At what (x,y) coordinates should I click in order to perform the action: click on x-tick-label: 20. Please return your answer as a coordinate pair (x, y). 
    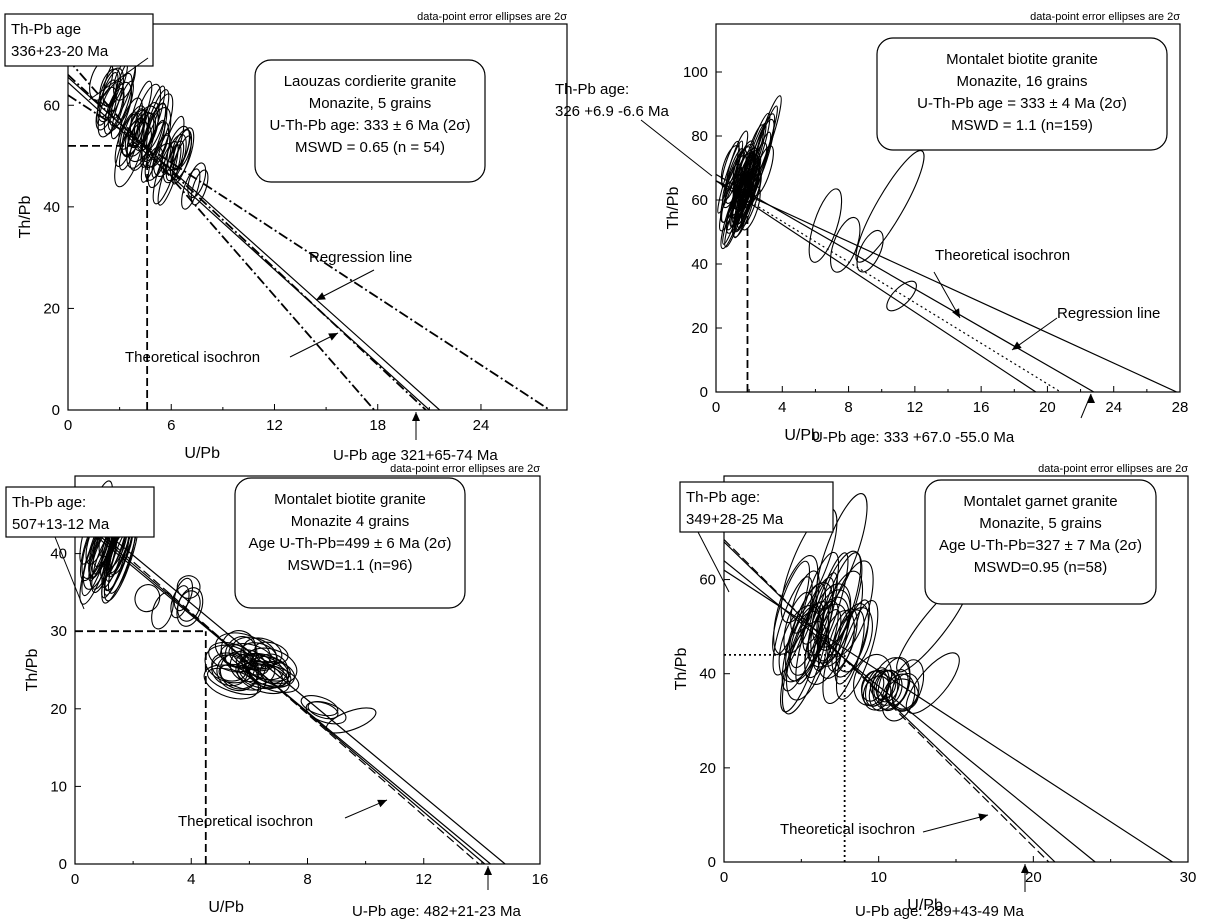
    Looking at the image, I should click on (1033, 877).